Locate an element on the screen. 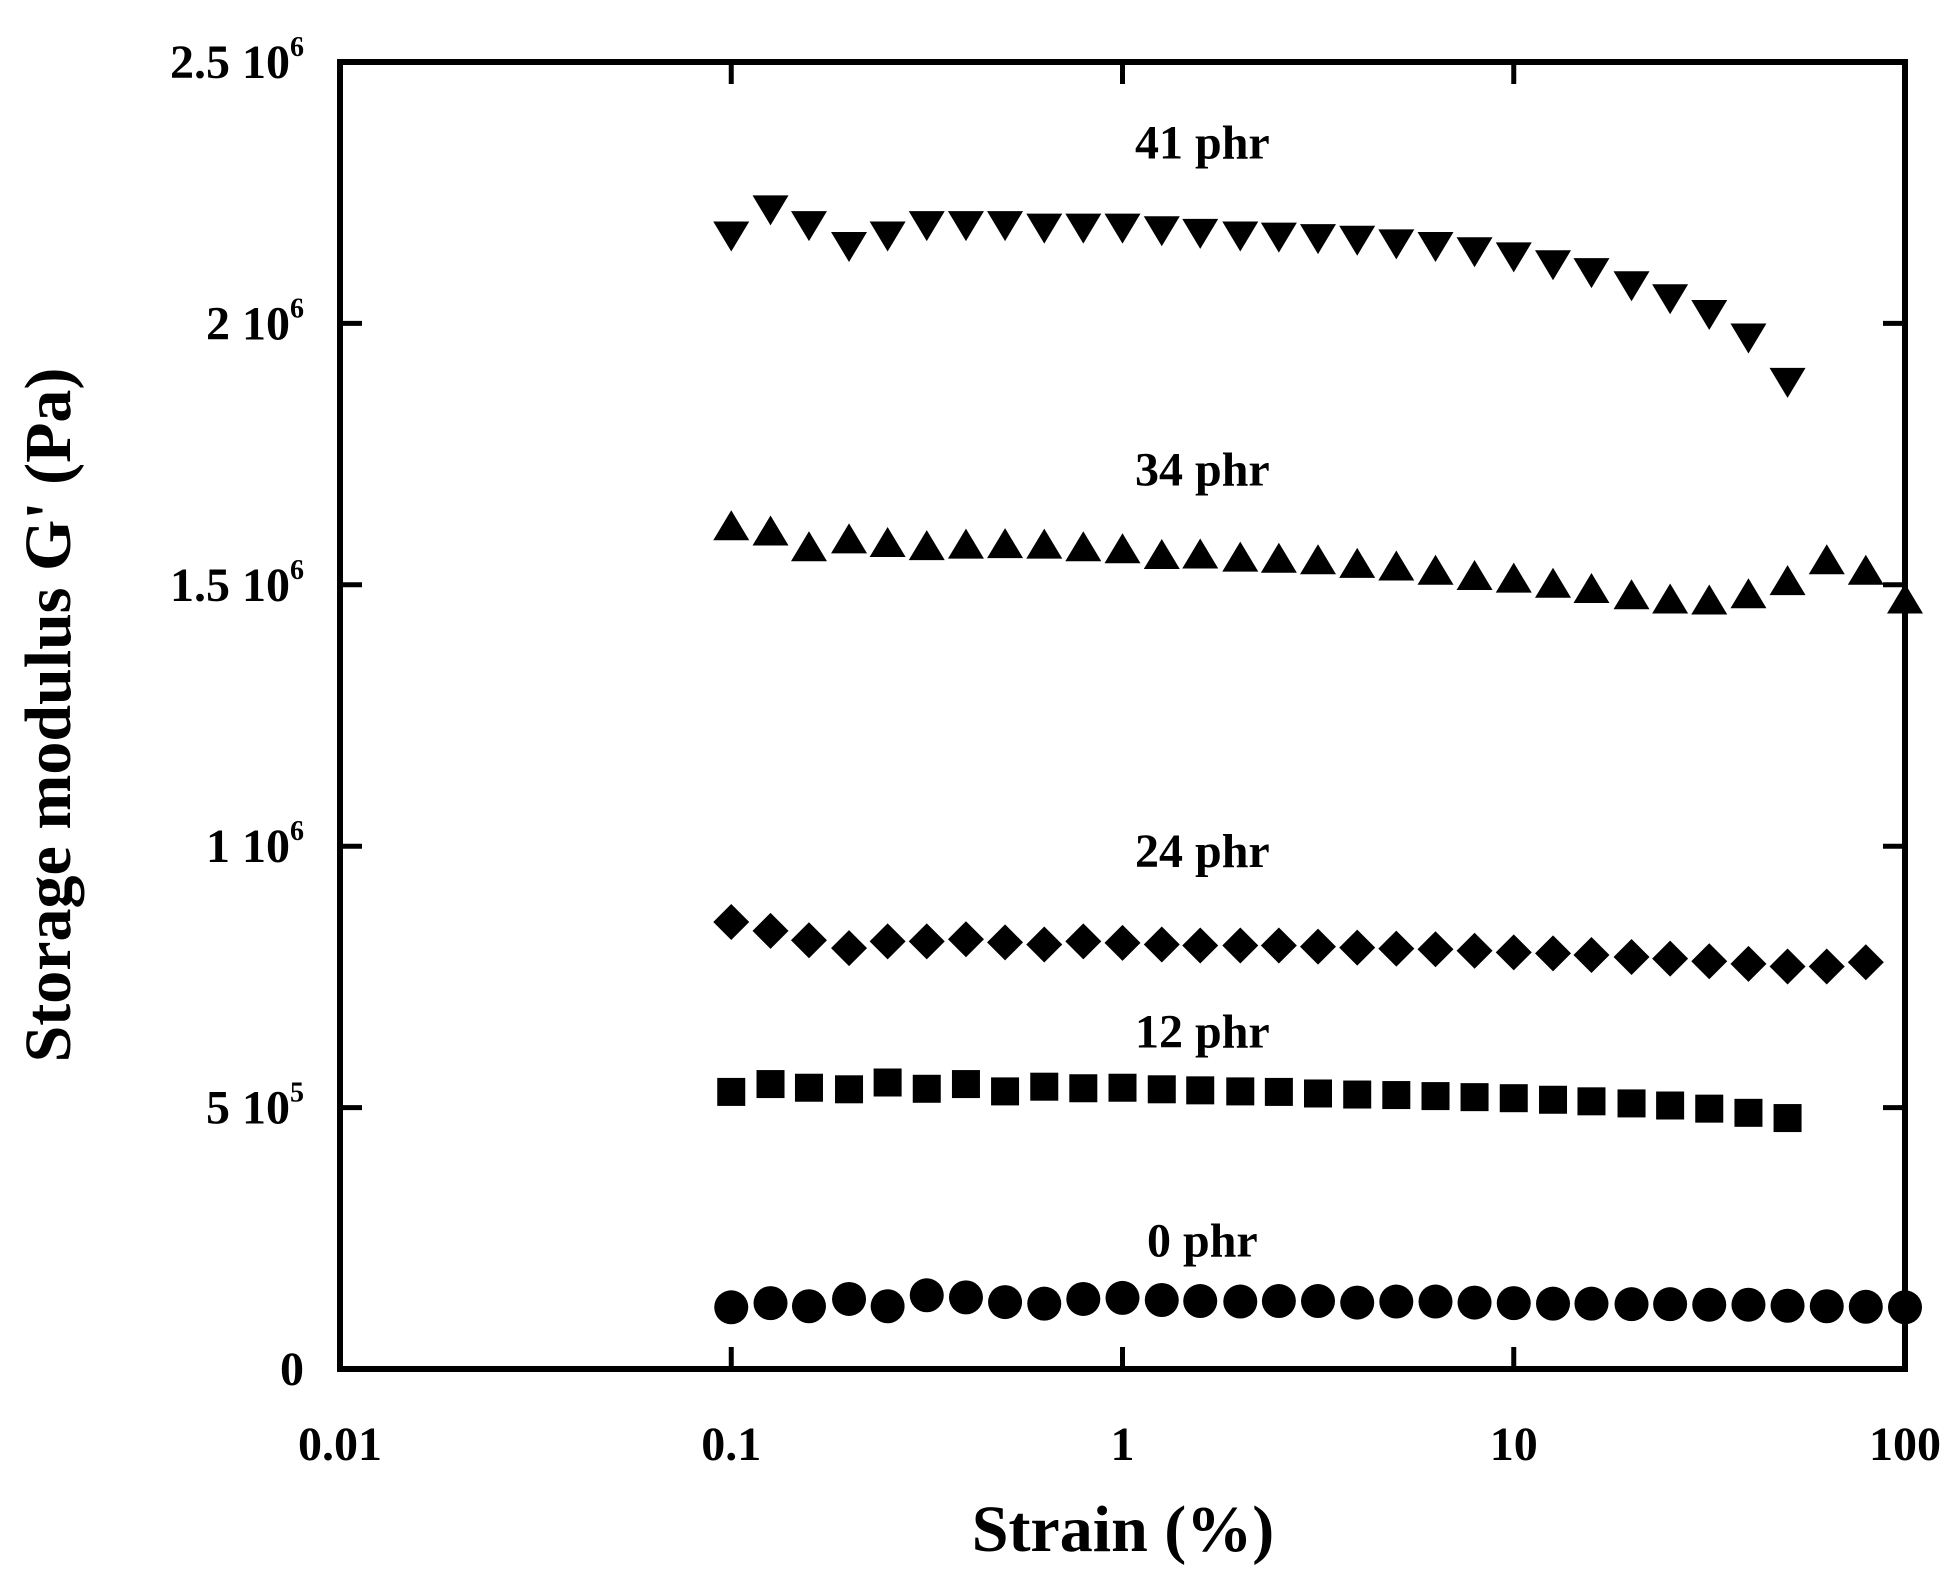 The width and height of the screenshot is (1959, 1569). y-axis-title: Storage modulus G' (Pa) is located at coordinates (48, 715).